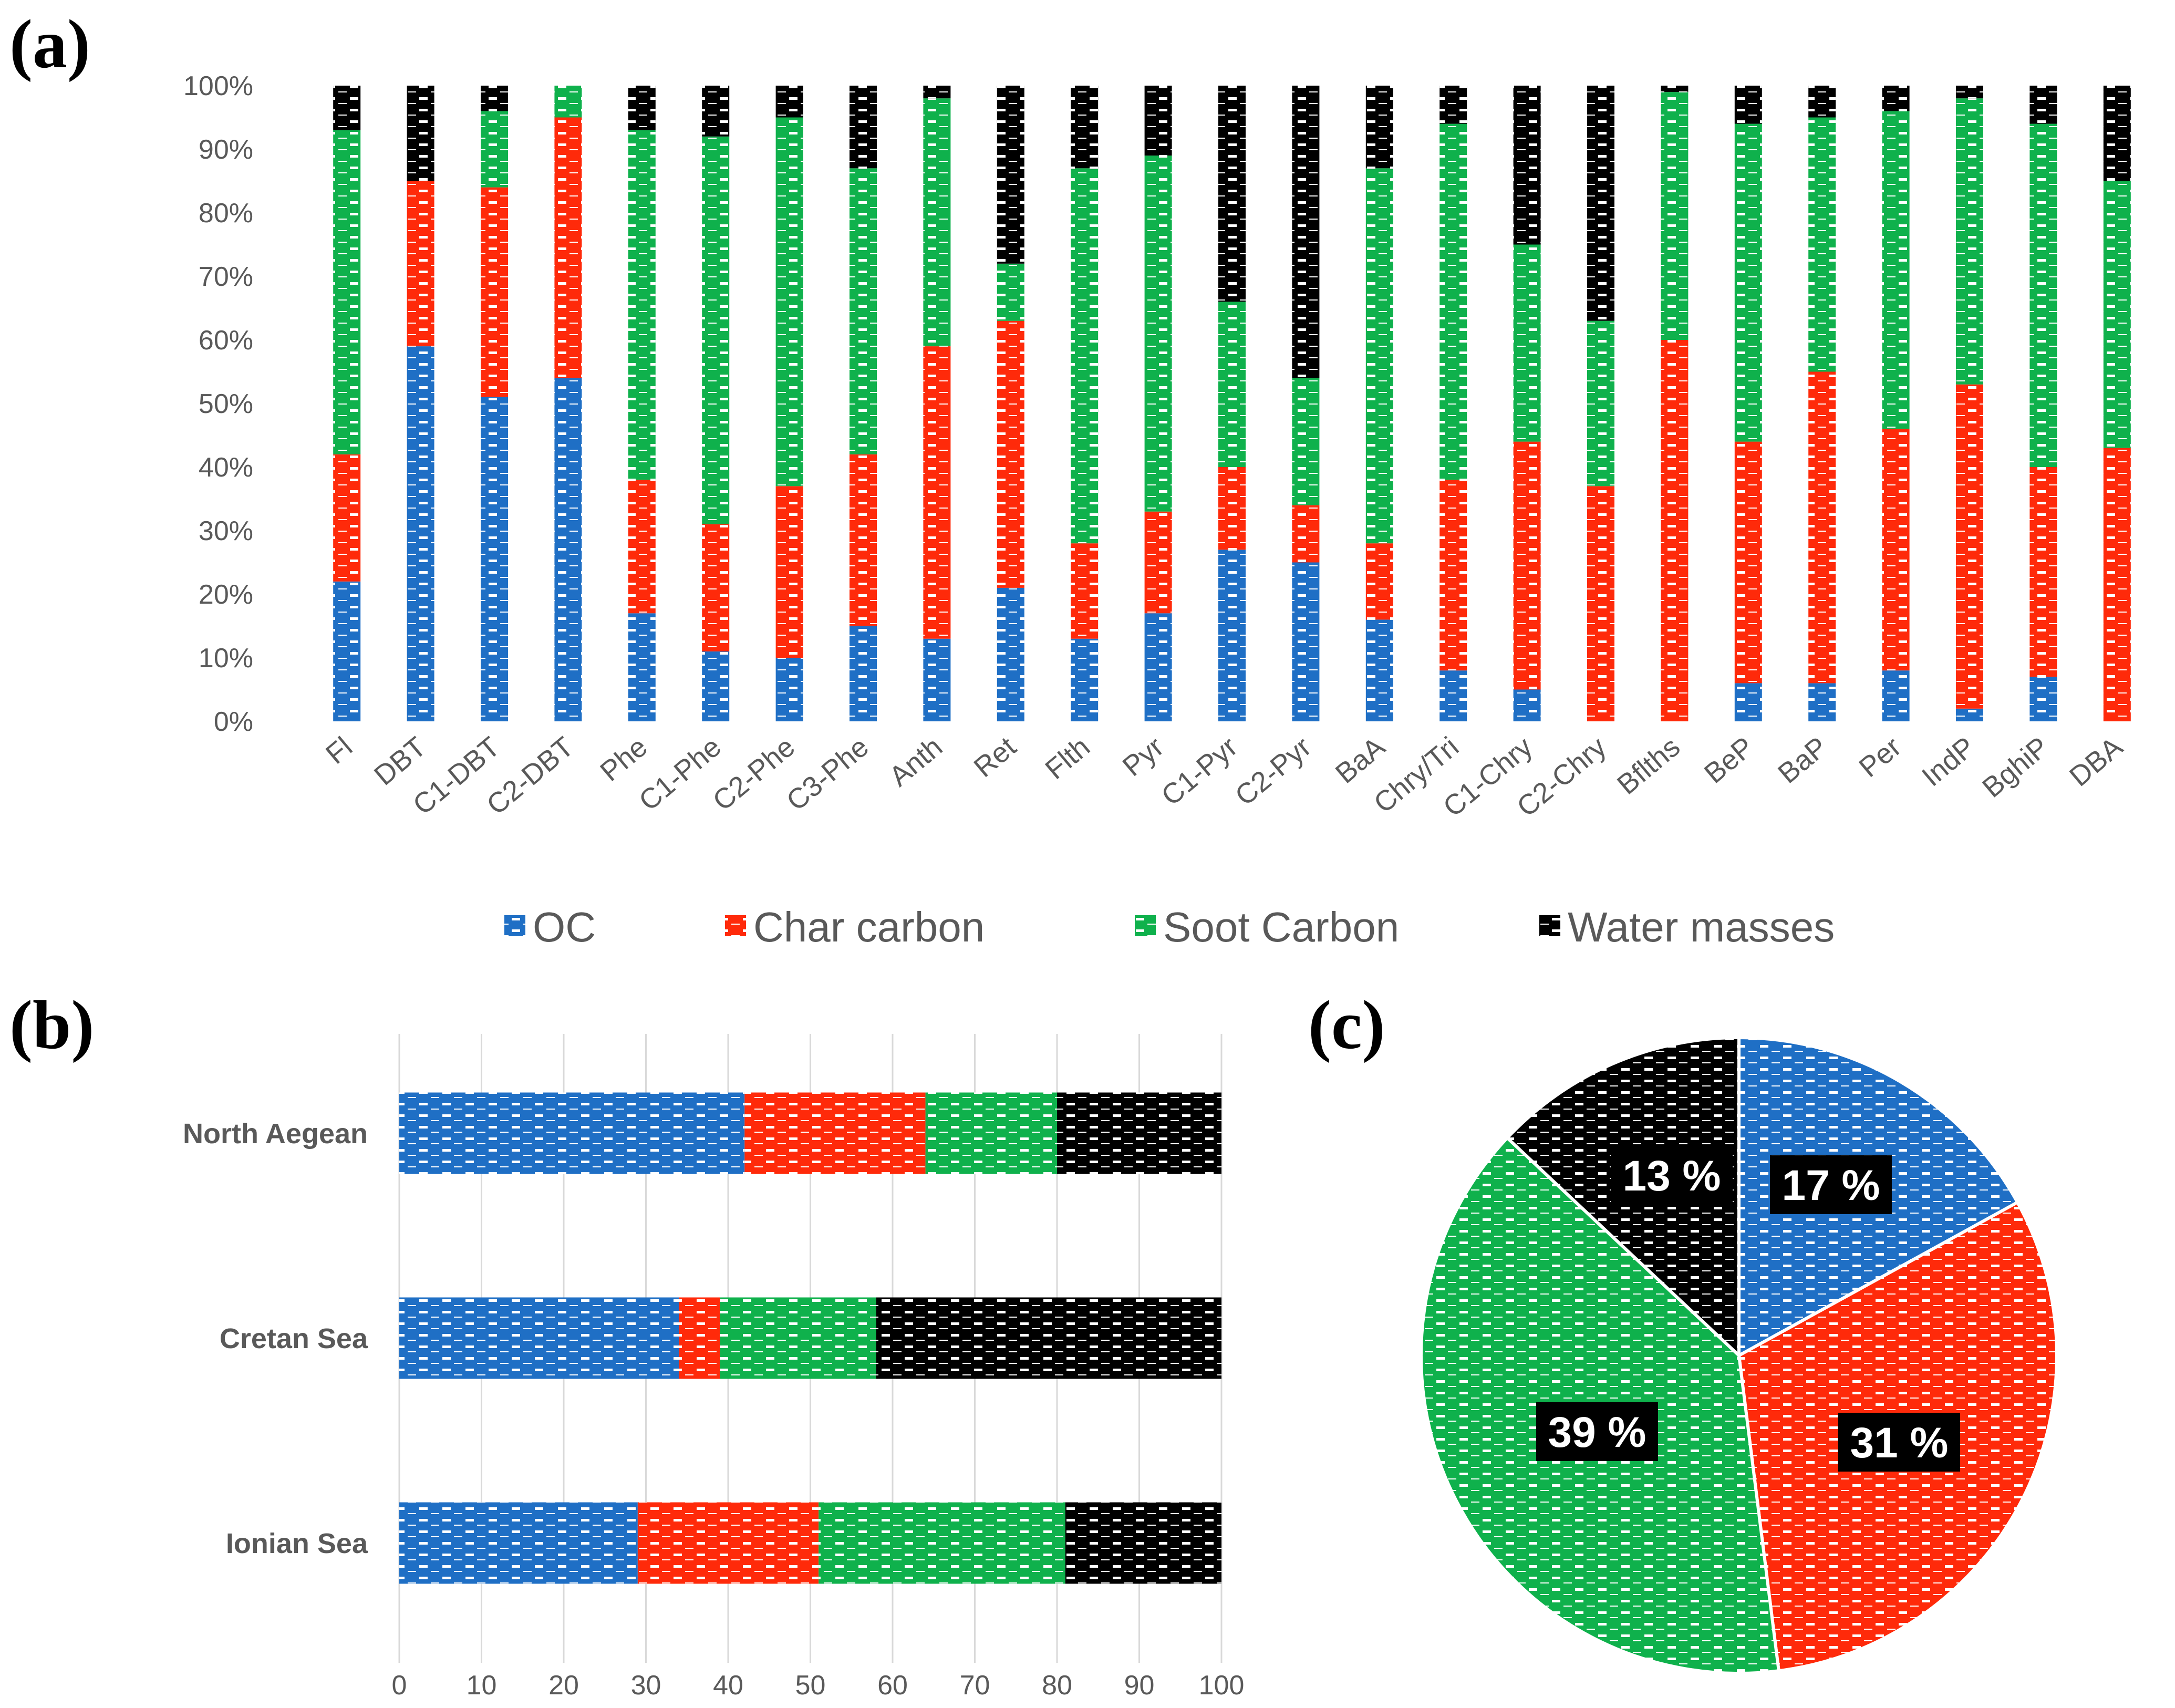 The height and width of the screenshot is (1708, 2175). I want to click on bar-ret-oc, so click(1010, 654).